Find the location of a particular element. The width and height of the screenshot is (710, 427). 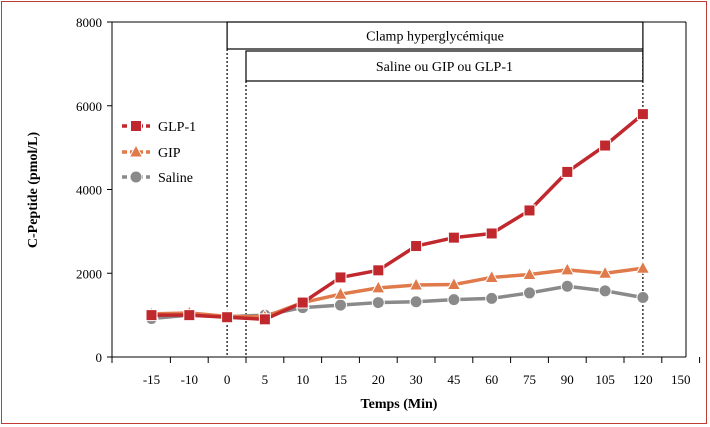

legend-label-gip: GIP is located at coordinates (169, 153).